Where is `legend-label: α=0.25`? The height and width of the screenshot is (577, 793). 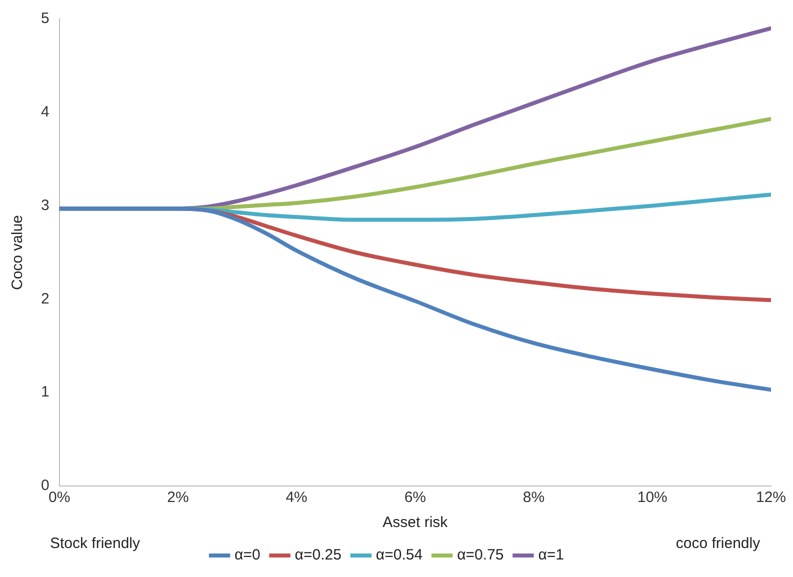
legend-label: α=0.25 is located at coordinates (318, 555).